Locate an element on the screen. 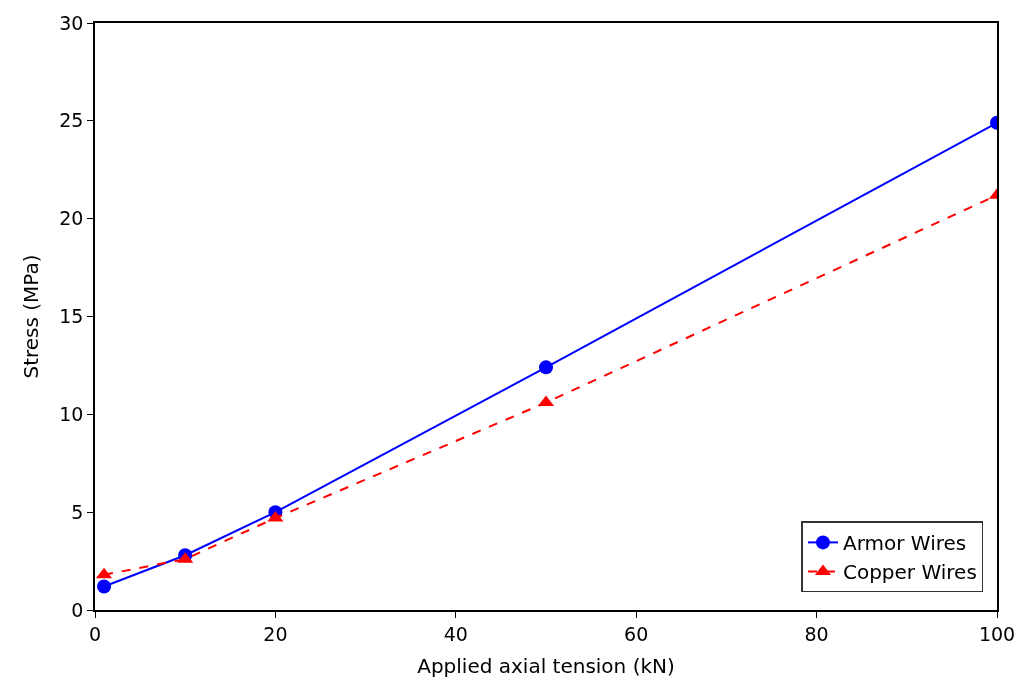 The width and height of the screenshot is (1027, 686). y-tick-label: 25 is located at coordinates (71, 120).